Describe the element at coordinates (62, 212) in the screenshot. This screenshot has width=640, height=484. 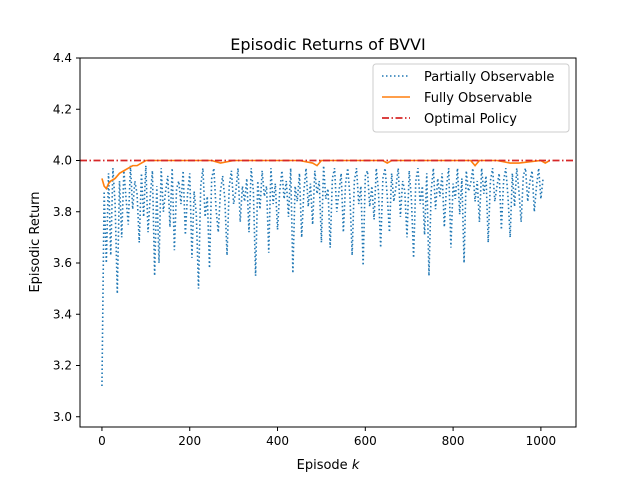
I see `y-tick-label: 3.8` at that location.